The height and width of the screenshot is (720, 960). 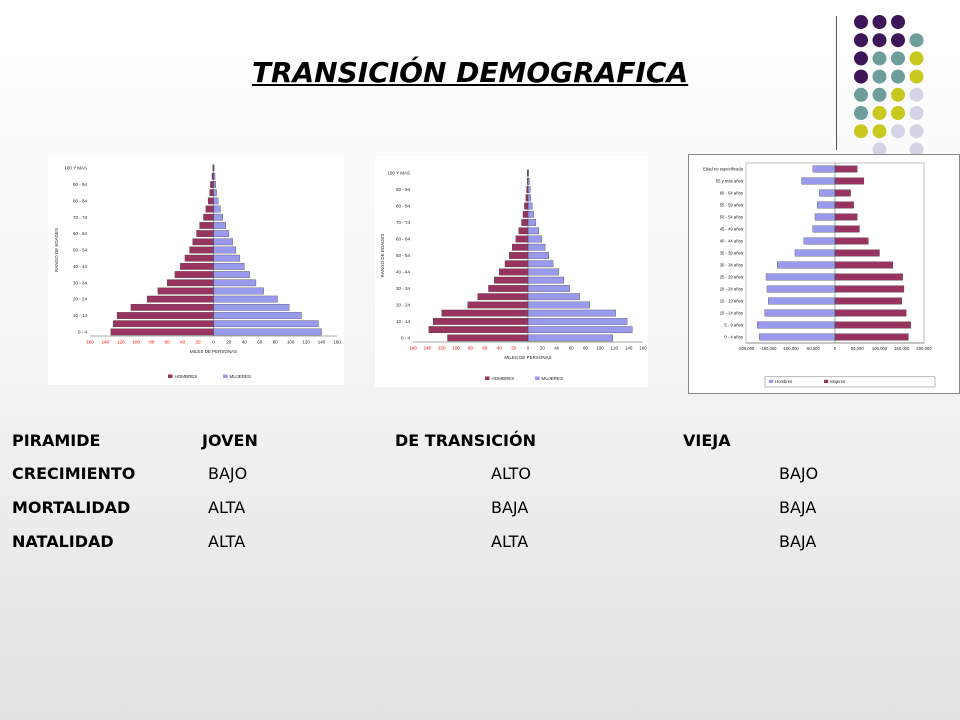 I want to click on age-label: 100 Y MAS, so click(x=75, y=168).